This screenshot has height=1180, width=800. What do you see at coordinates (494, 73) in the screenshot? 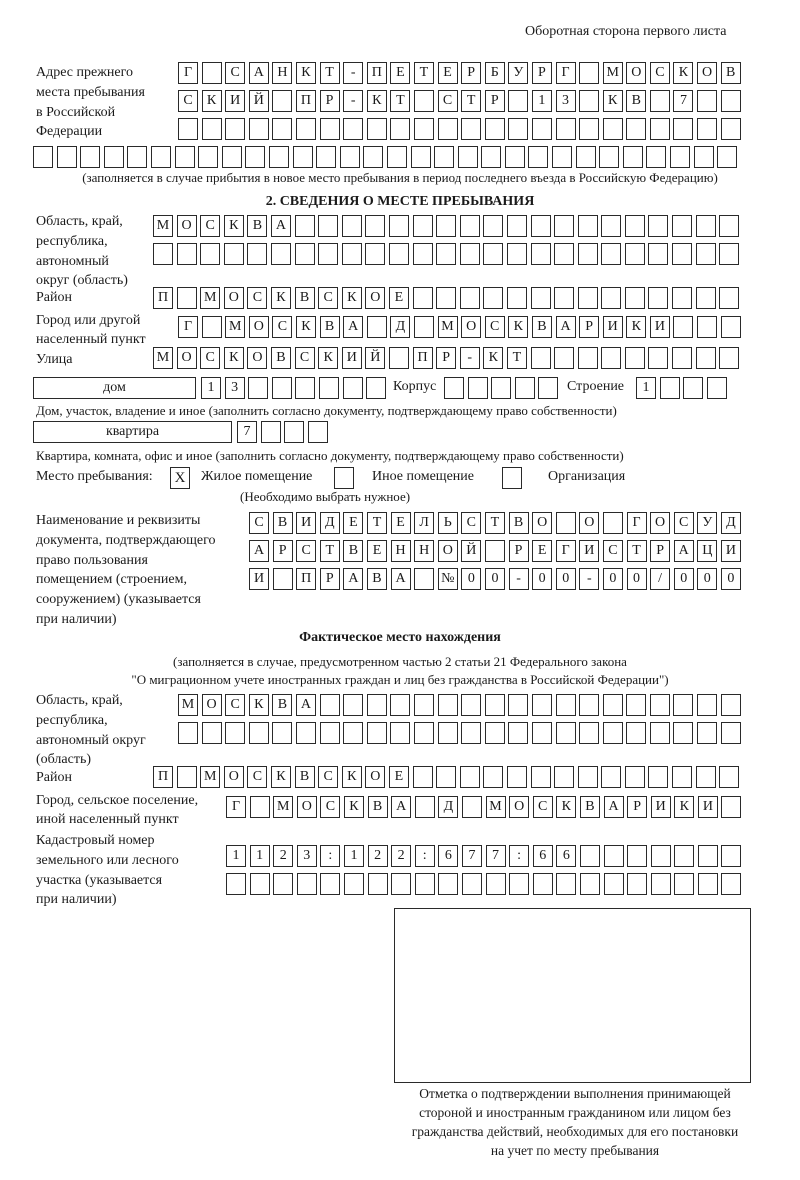
I see `char-cell: Б` at bounding box center [494, 73].